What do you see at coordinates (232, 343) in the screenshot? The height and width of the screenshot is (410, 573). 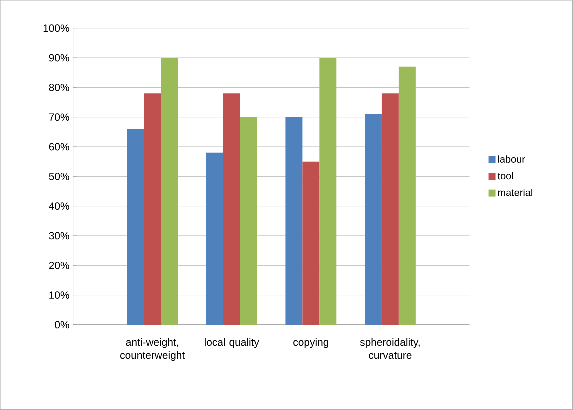 I see `x-tick-label: local quality` at bounding box center [232, 343].